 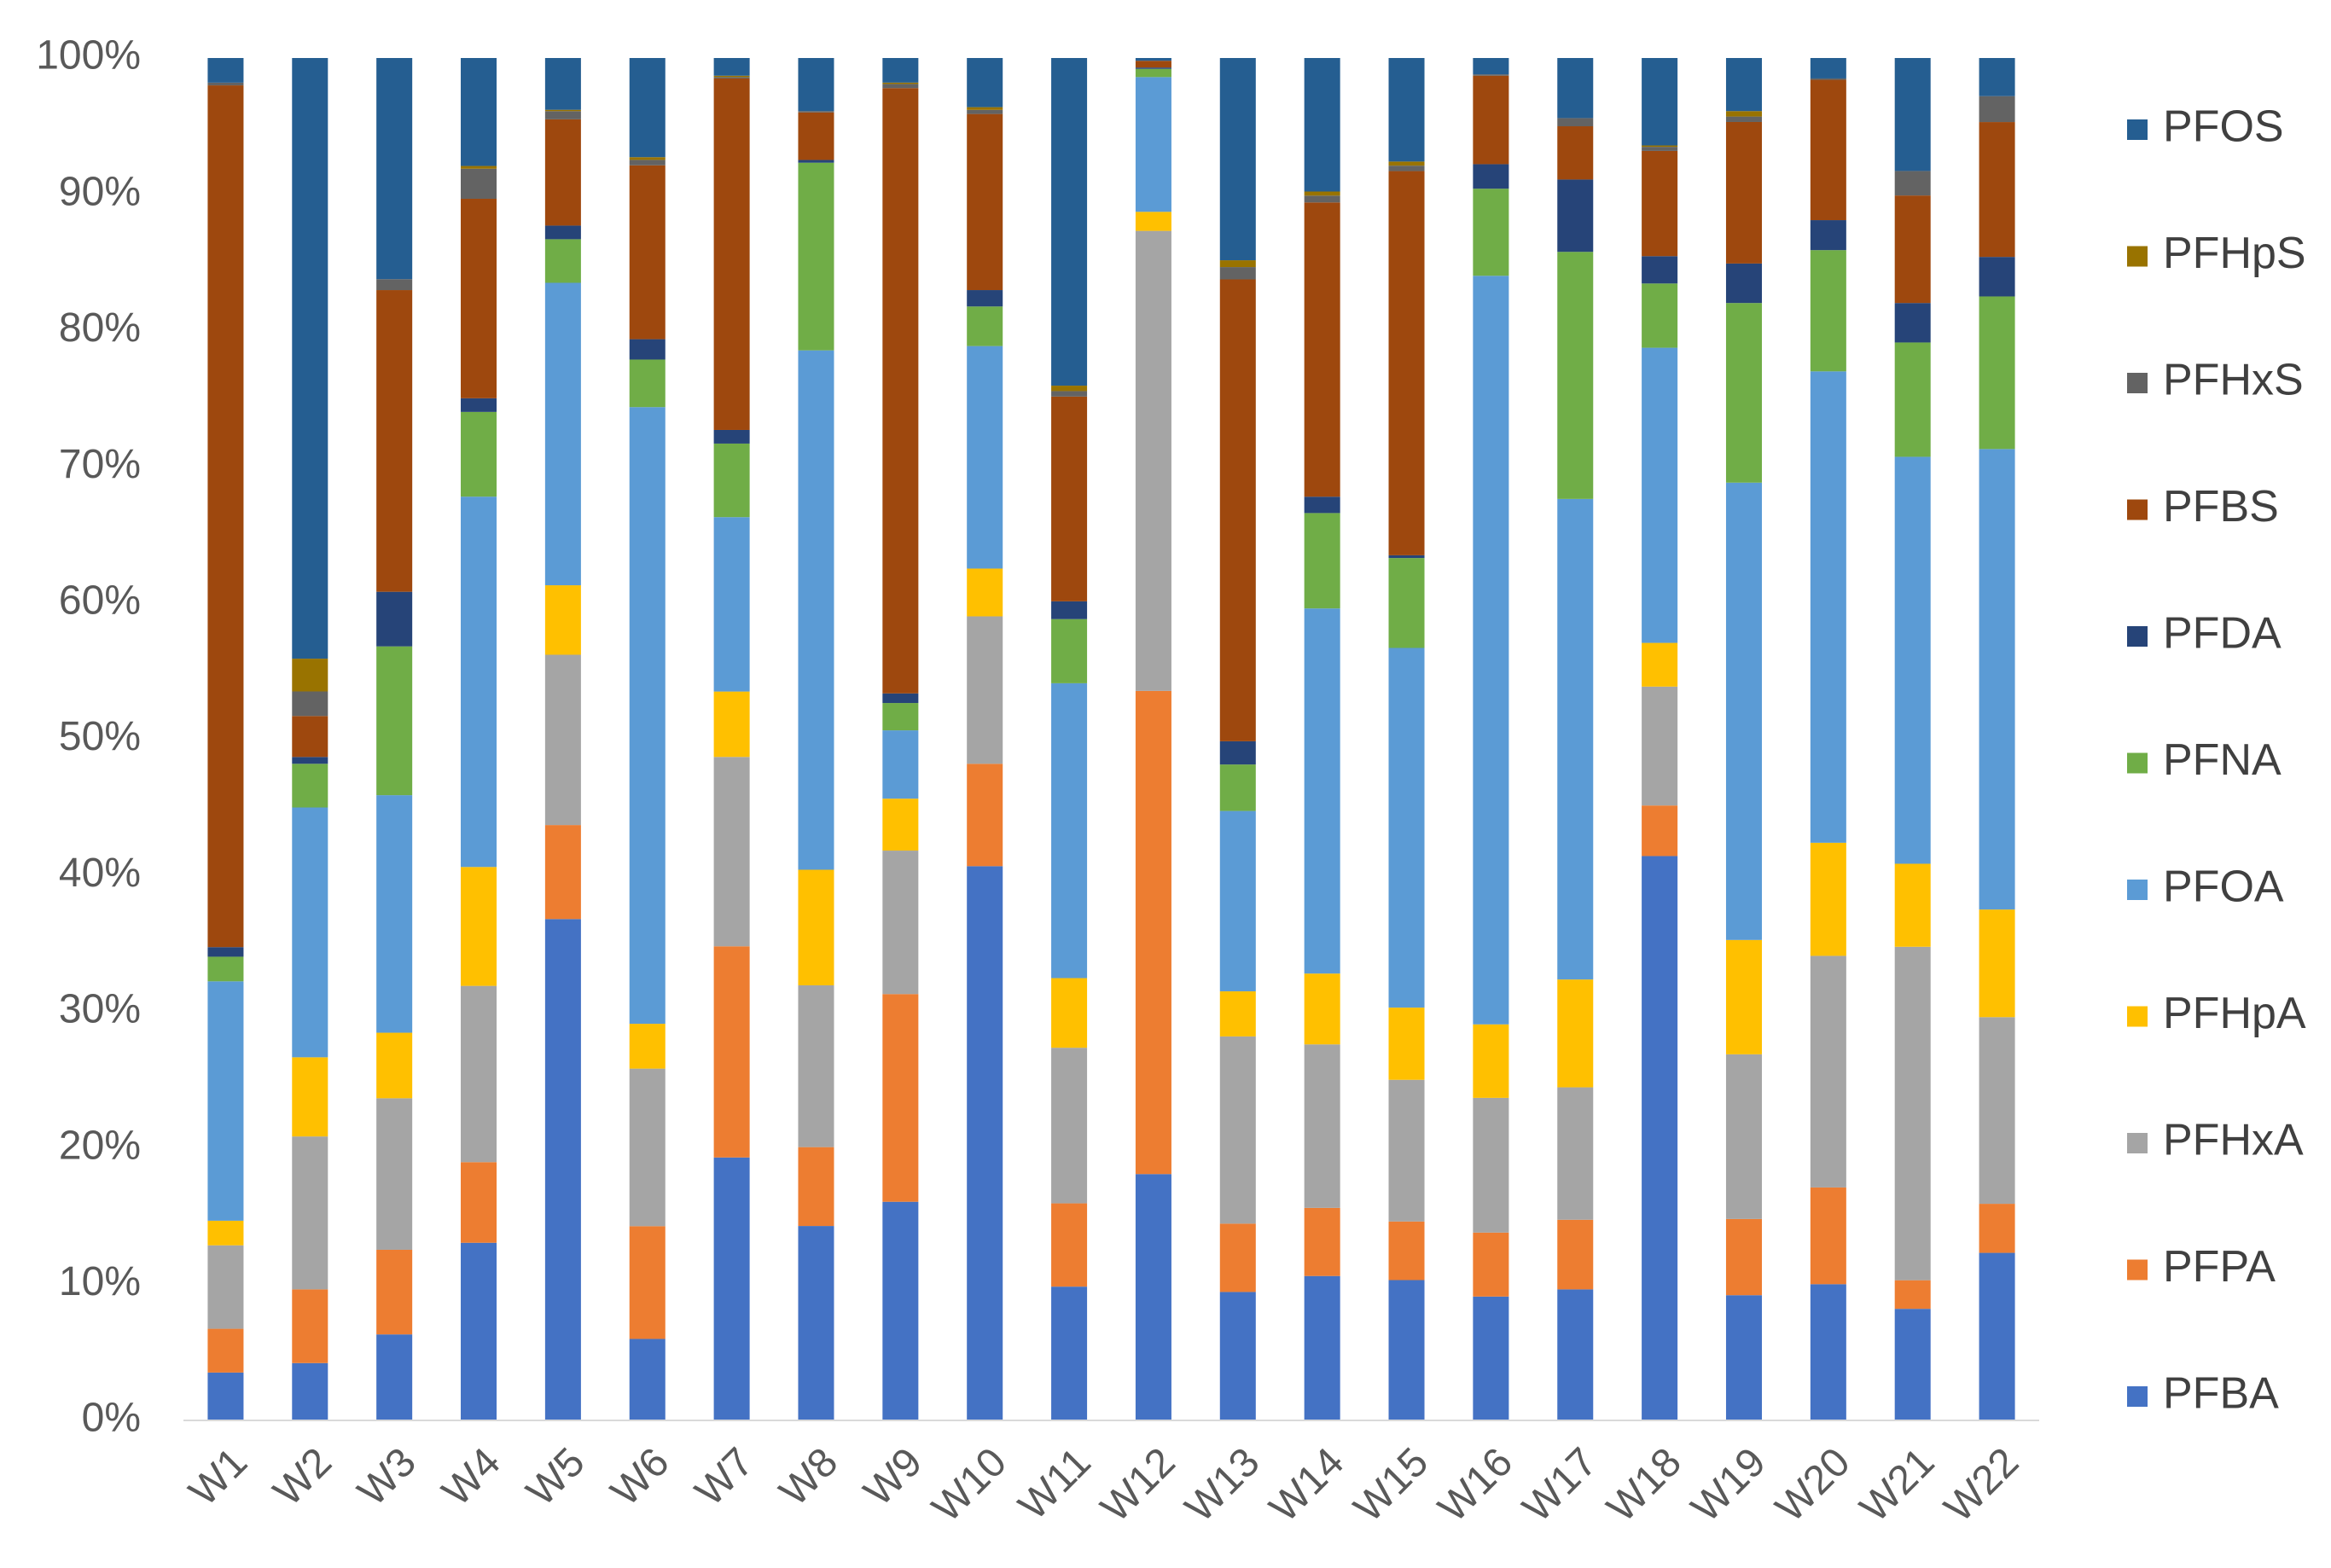 I want to click on bar-stack-w16, so click(x=1491, y=739).